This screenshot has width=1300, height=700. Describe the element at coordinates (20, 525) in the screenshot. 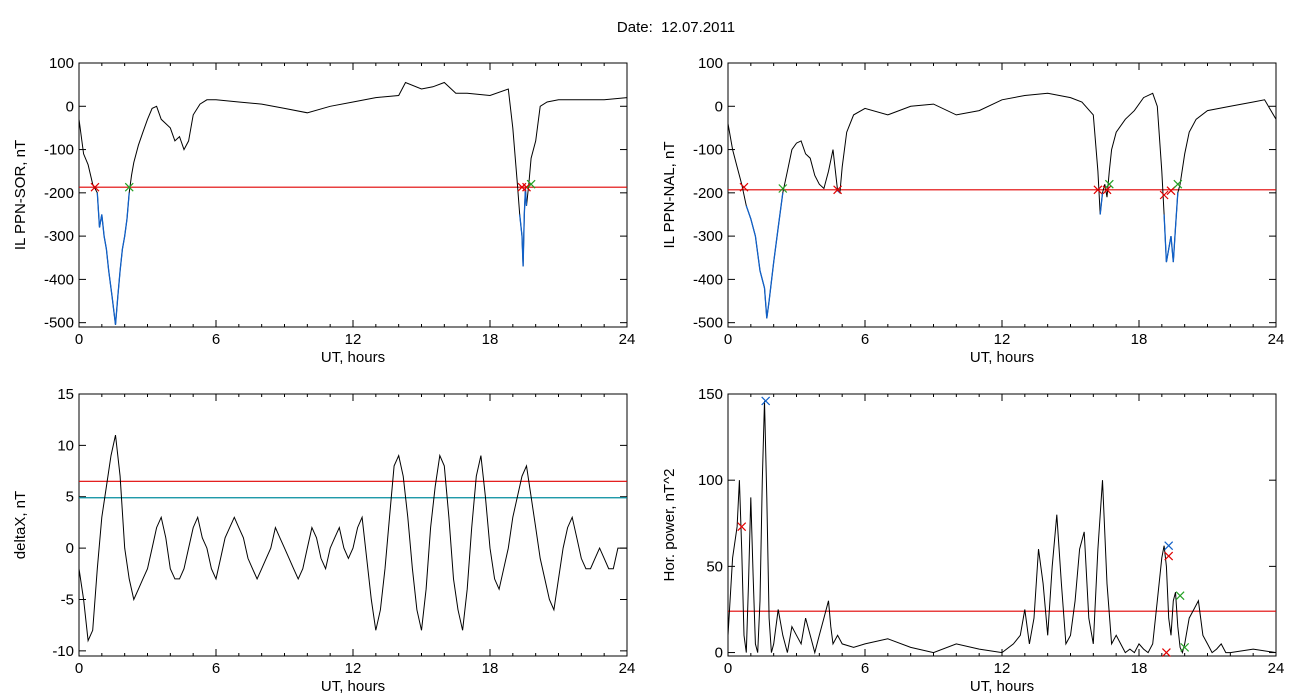

I see `y-axis-title: deltaX, nT` at that location.